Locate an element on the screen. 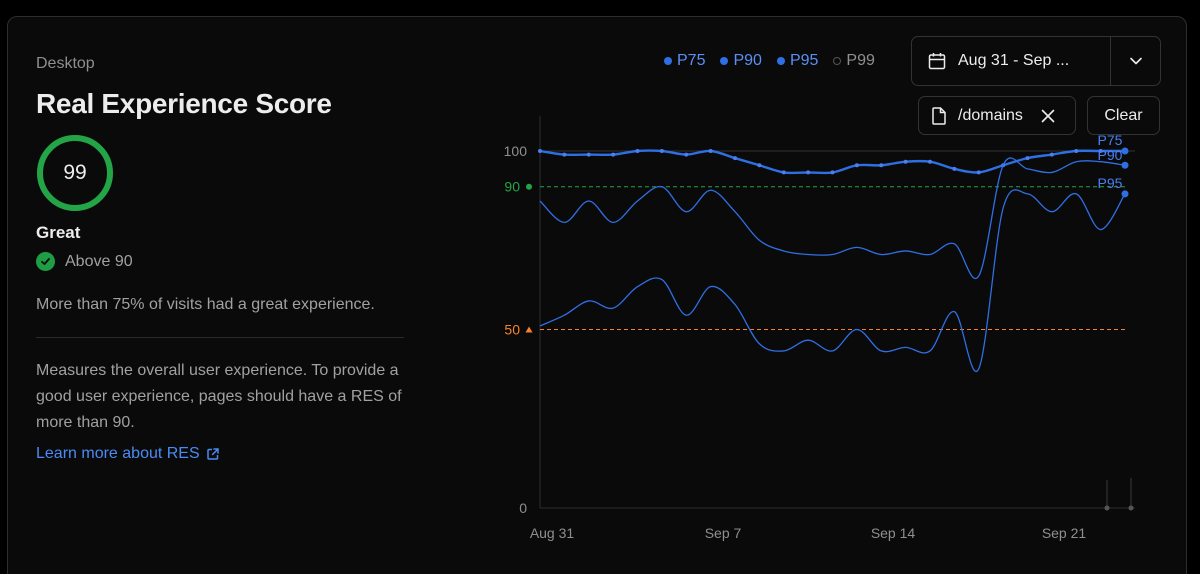 This screenshot has height=574, width=1200. date-range-dropdown-toggle is located at coordinates (1135, 61).